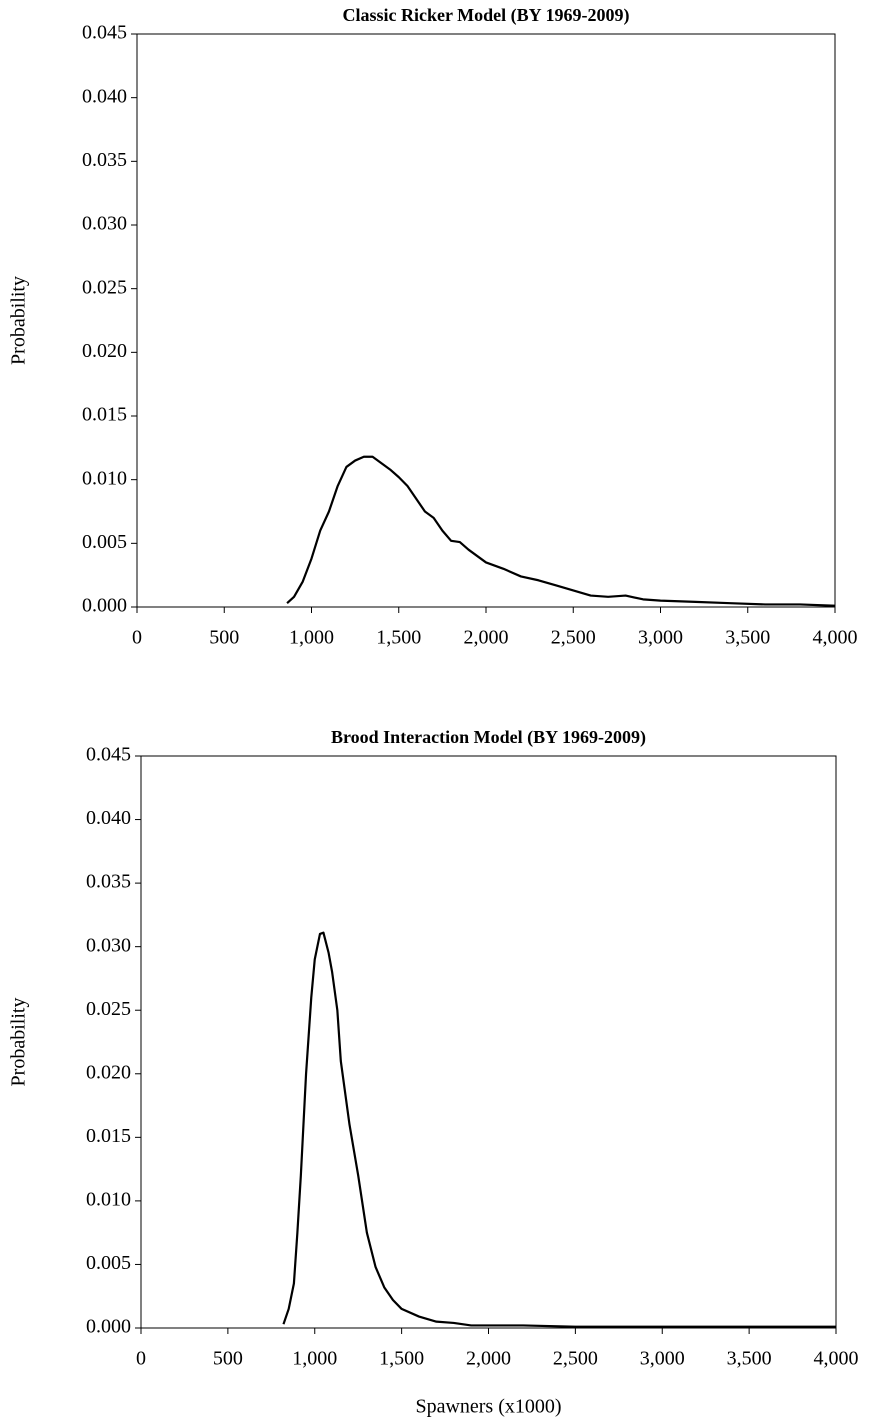 This screenshot has height=1425, width=871. Describe the element at coordinates (486, 15) in the screenshot. I see `chart-title: Classic Ricker Model (BY 1969-2009)` at that location.